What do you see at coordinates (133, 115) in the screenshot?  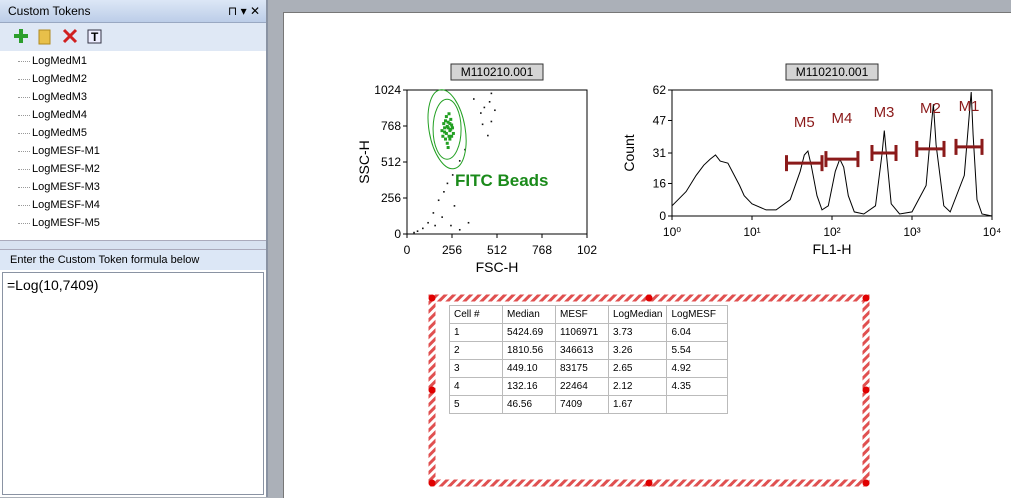 I see `token-item: LogMedM4` at bounding box center [133, 115].